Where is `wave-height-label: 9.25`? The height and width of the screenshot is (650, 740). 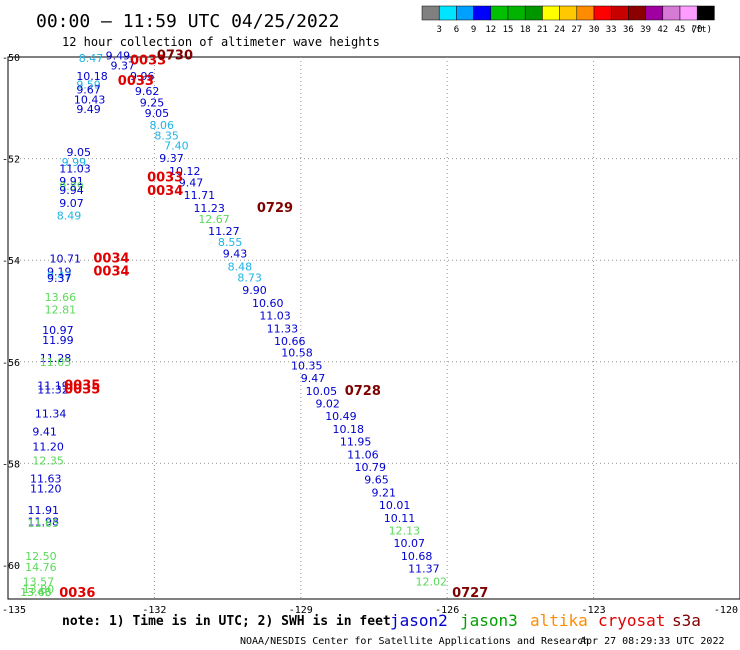
wave-height-label: 9.25 is located at coordinates (152, 102).